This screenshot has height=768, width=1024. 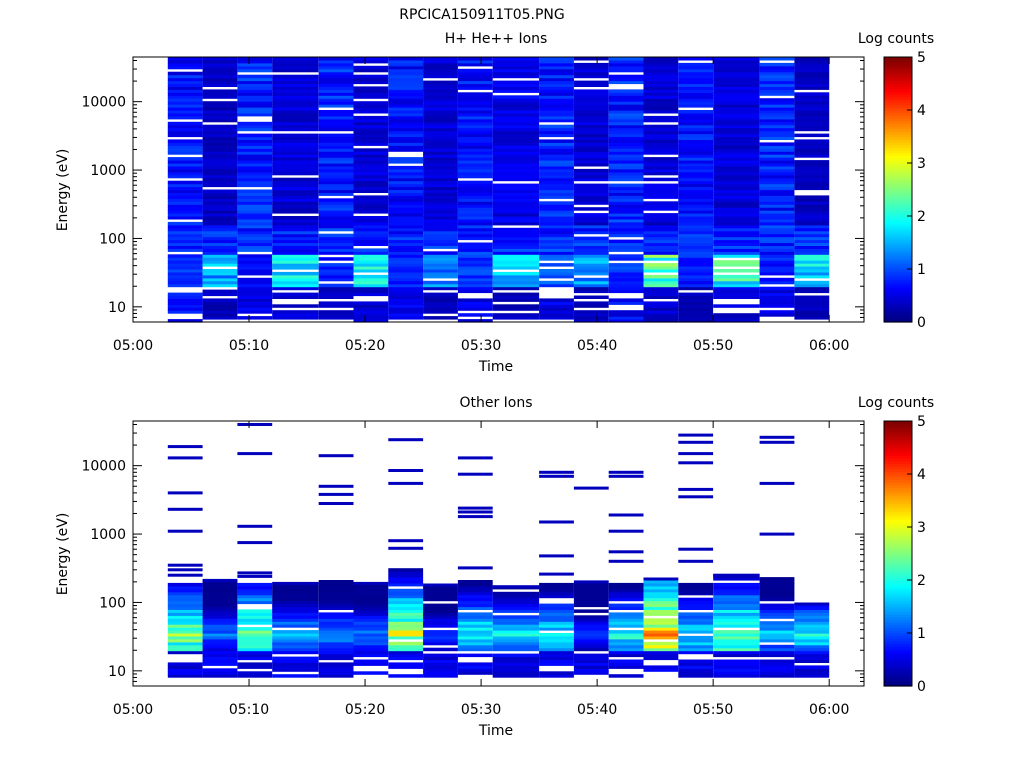 What do you see at coordinates (921, 270) in the screenshot?
I see `colorbar-tick-label: 1` at bounding box center [921, 270].